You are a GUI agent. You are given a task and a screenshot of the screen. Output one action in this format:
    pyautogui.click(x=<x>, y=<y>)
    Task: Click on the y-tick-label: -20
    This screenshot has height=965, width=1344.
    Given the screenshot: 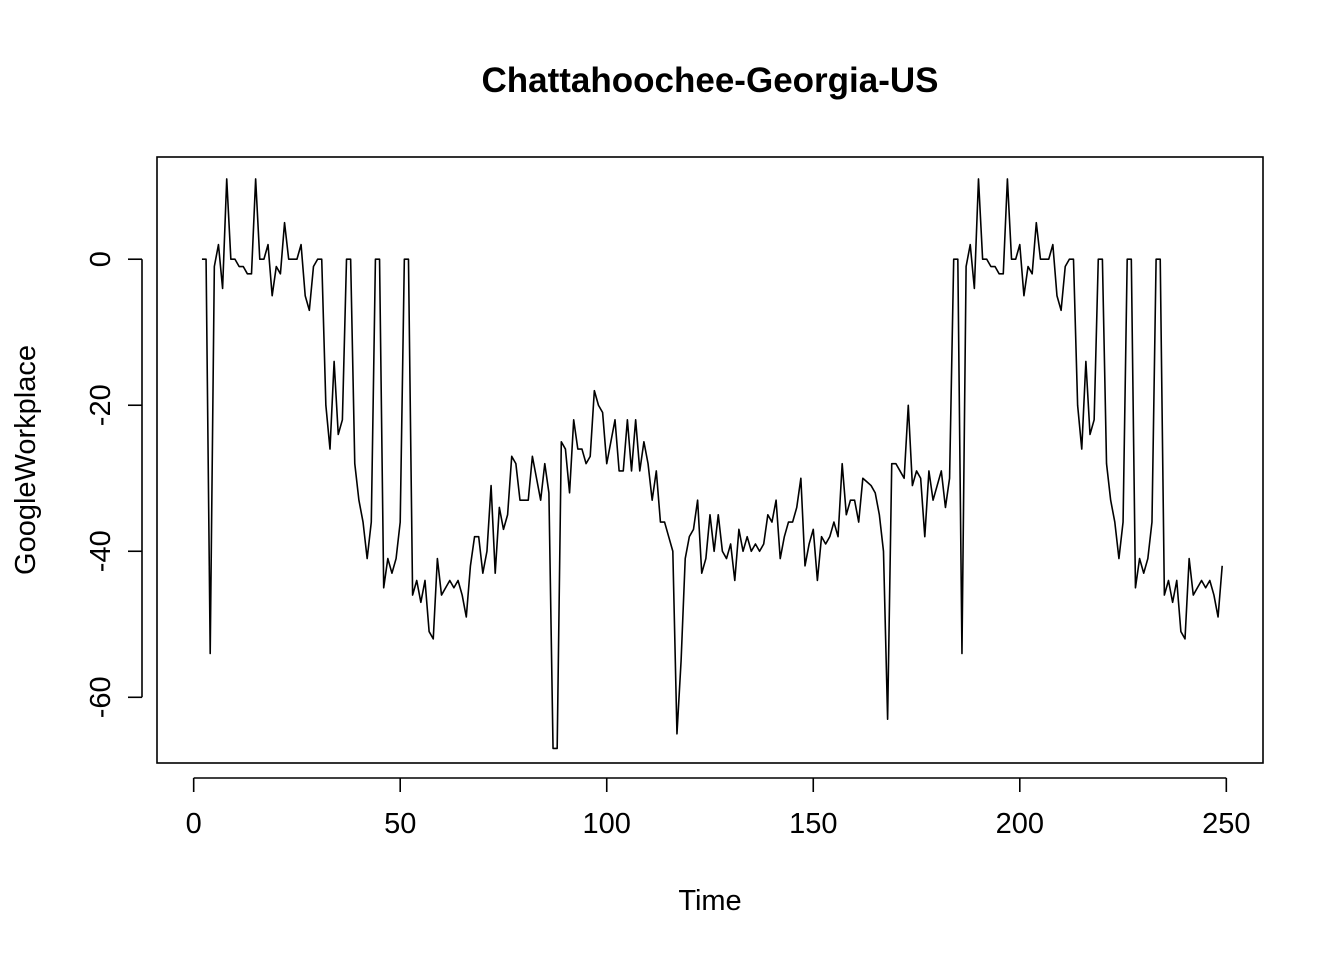 What is the action you would take?
    pyautogui.click(x=101, y=405)
    